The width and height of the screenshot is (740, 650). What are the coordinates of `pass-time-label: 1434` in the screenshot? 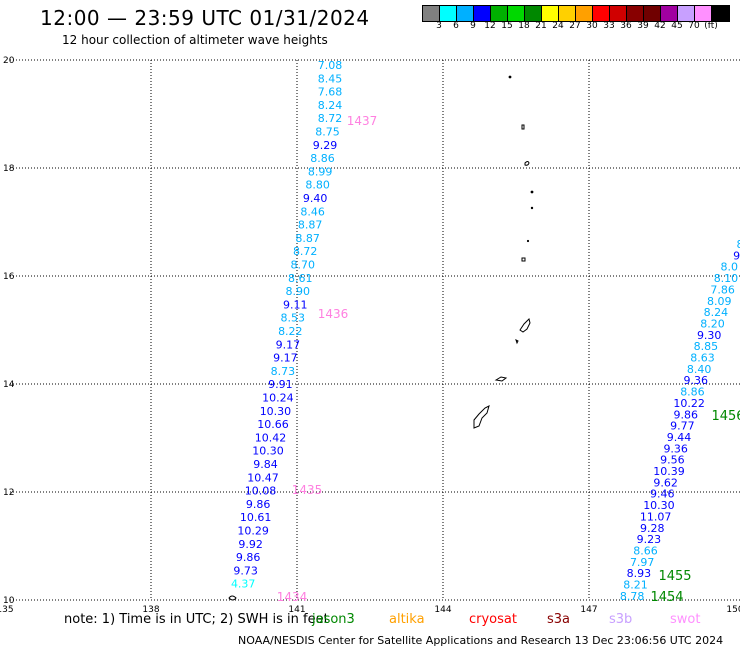 It's located at (292, 597).